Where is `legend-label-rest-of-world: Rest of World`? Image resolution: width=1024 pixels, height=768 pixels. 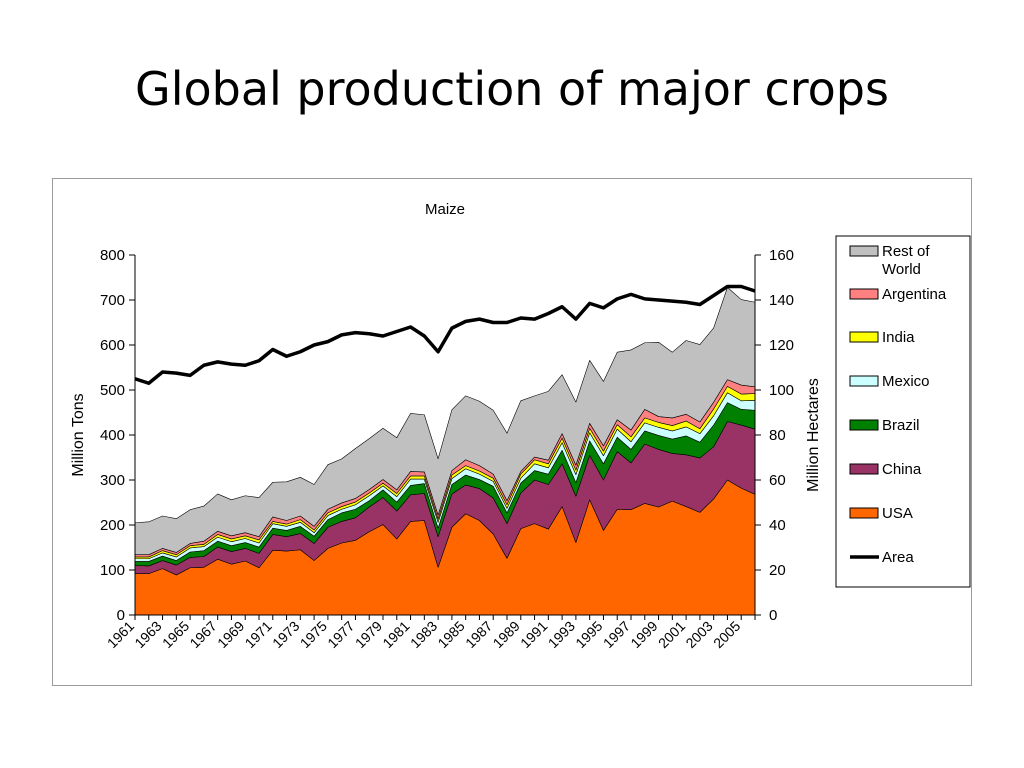
legend-label-rest-of-world: Rest of World is located at coordinates (906, 260).